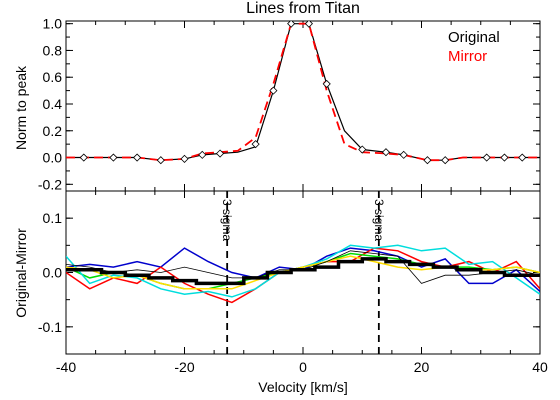 Image resolution: width=560 pixels, height=400 pixels. Describe the element at coordinates (53, 104) in the screenshot. I see `top-y-tick-label: 0.4` at that location.